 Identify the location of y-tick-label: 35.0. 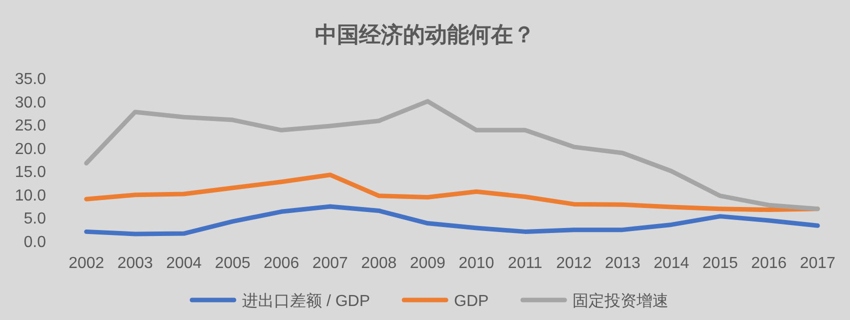
(30, 79).